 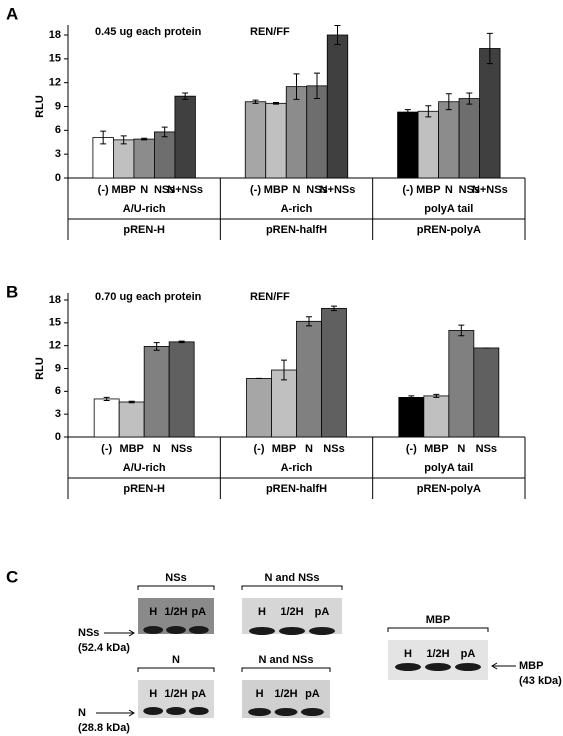 What do you see at coordinates (469, 190) in the screenshot?
I see `x-tick-label: NSs` at bounding box center [469, 190].